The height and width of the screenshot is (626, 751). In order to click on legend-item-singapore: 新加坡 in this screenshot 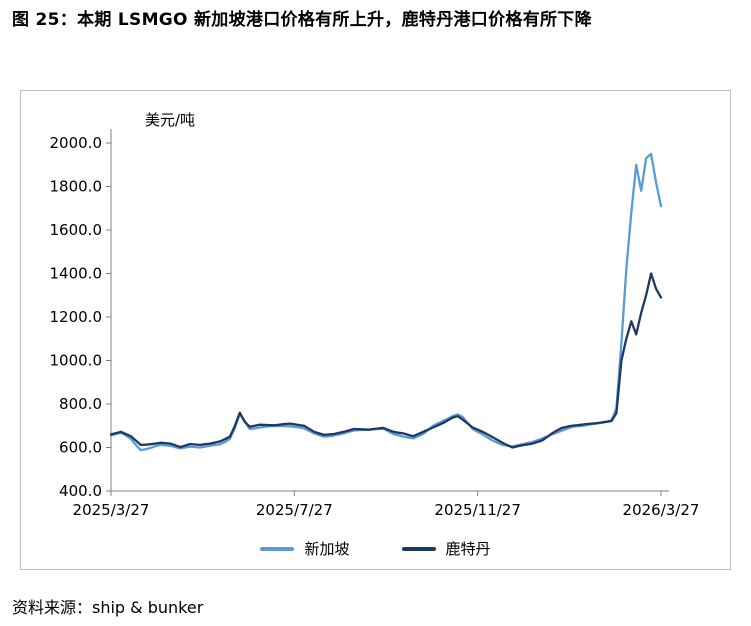, I will do `click(305, 548)`.